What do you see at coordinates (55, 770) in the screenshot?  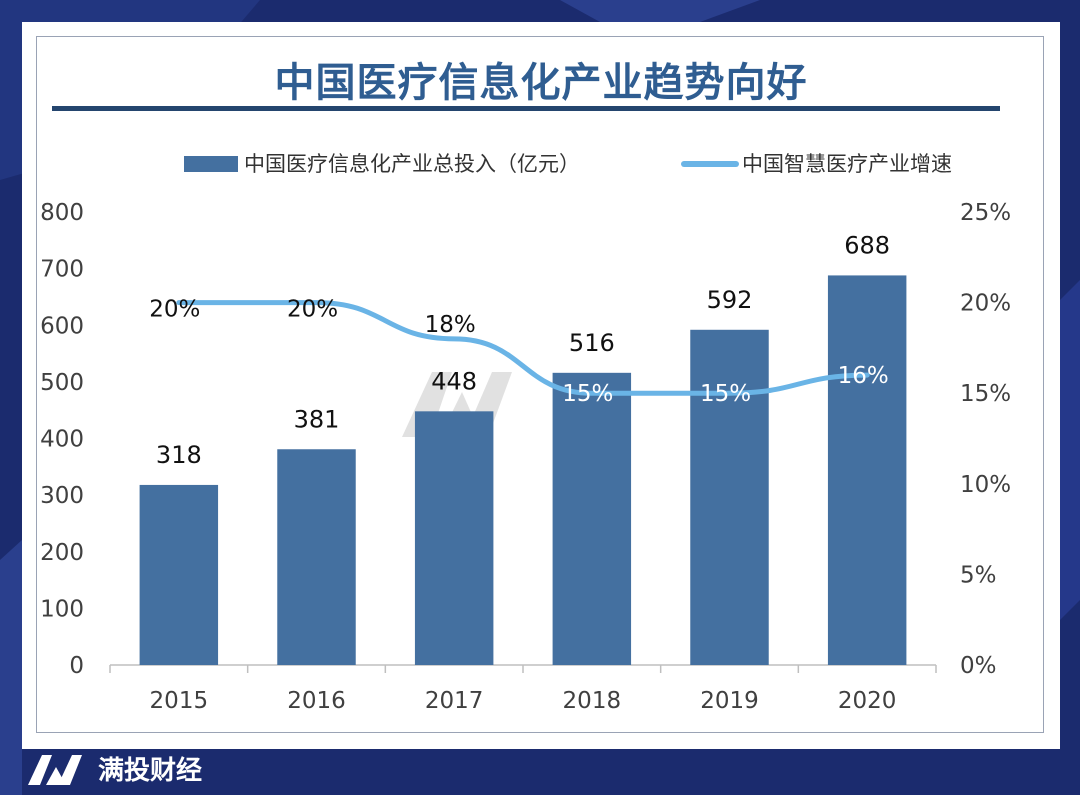 I see `brand-logo-icon` at bounding box center [55, 770].